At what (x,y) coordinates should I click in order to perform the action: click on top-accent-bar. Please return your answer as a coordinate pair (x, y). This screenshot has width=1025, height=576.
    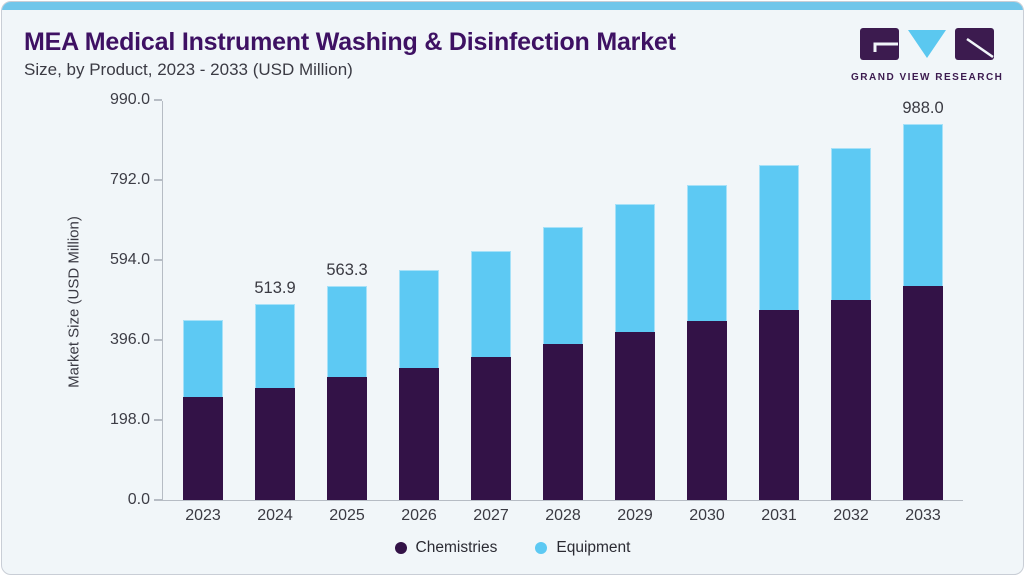
    Looking at the image, I should click on (512, 6).